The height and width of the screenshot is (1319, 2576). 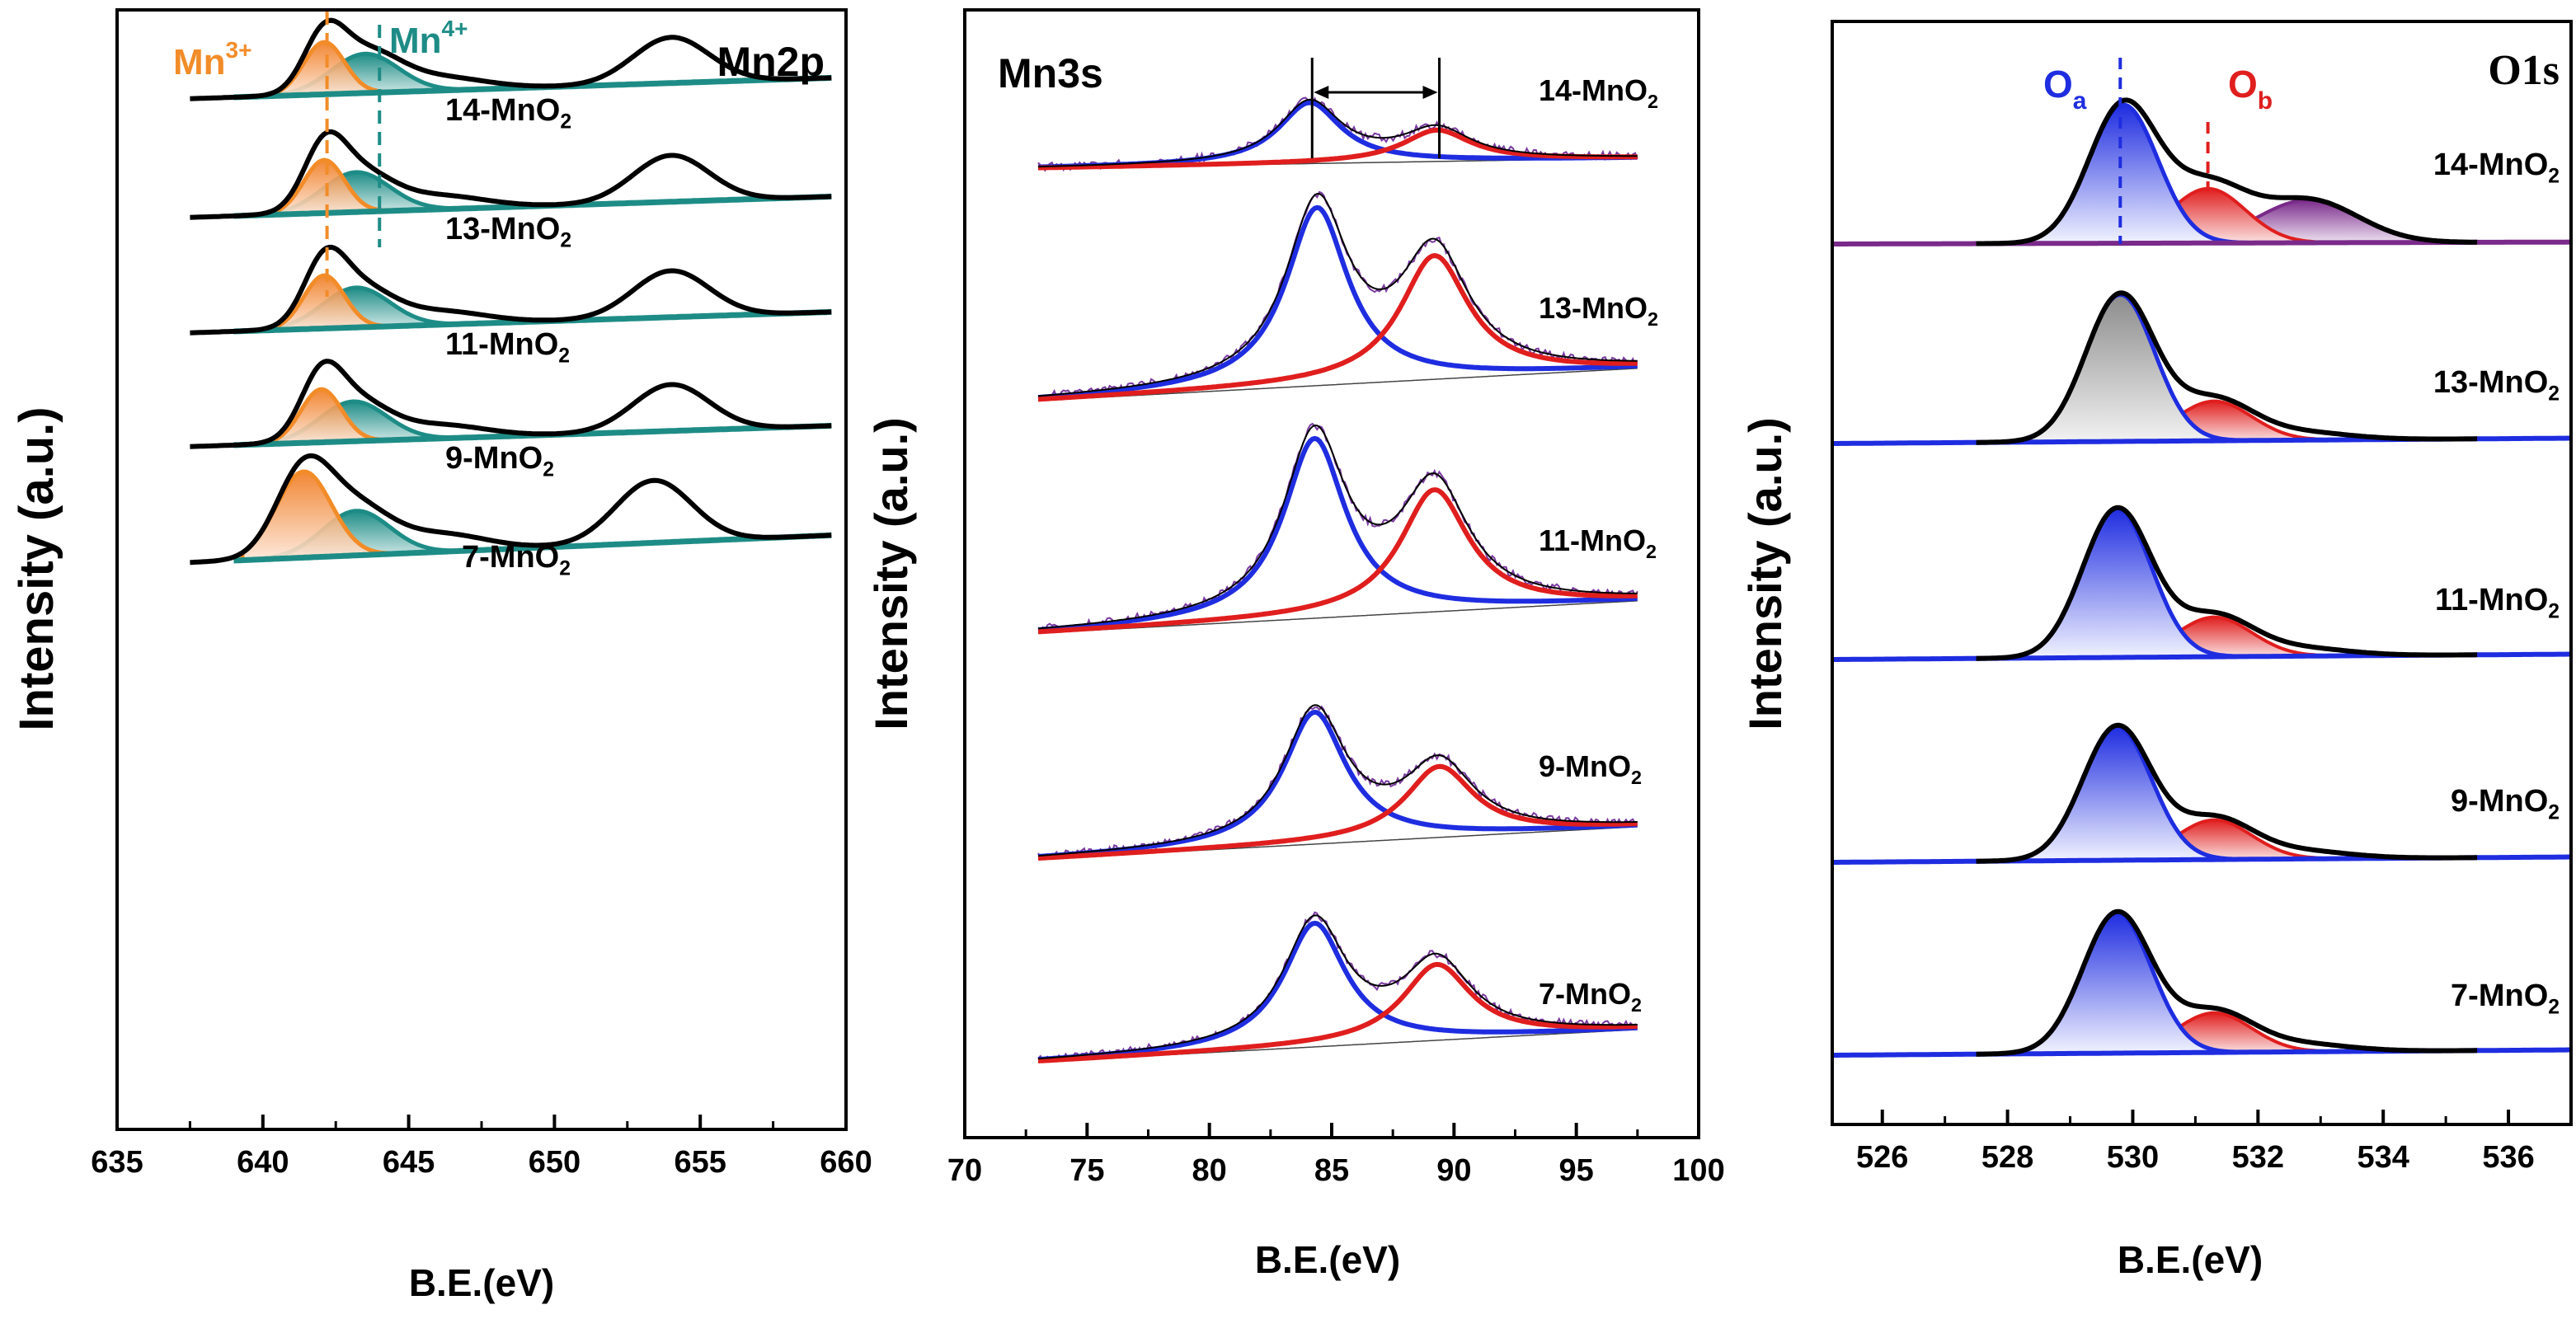 I want to click on mn2p-sample: 11-MnO2, so click(x=511, y=306).